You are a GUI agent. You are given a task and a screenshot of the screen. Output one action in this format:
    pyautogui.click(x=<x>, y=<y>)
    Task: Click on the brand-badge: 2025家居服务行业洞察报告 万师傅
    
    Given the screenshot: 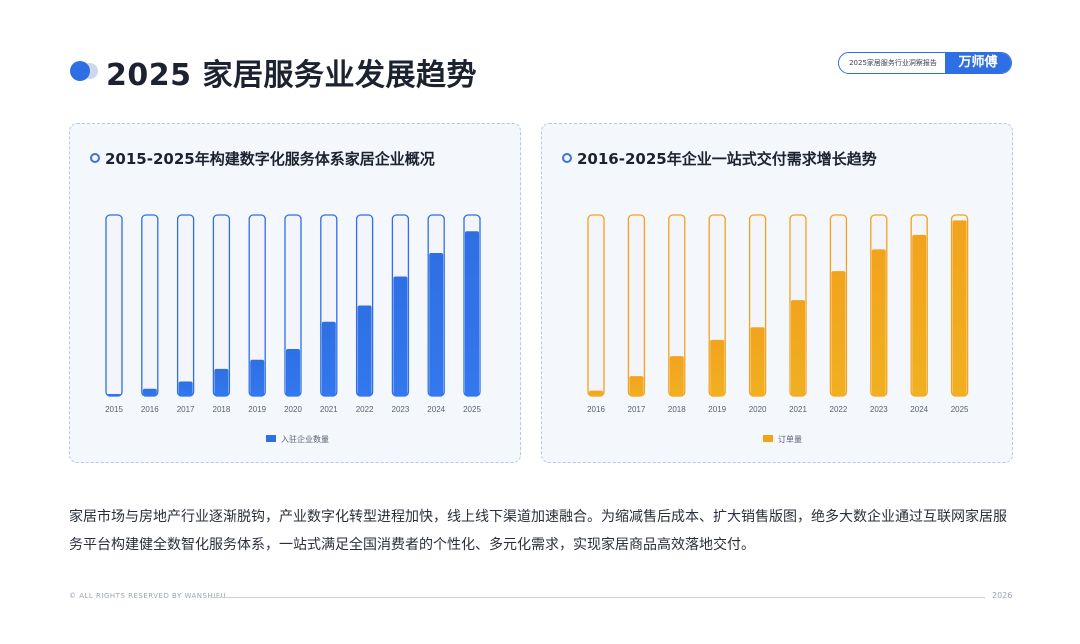 What is the action you would take?
    pyautogui.click(x=925, y=63)
    